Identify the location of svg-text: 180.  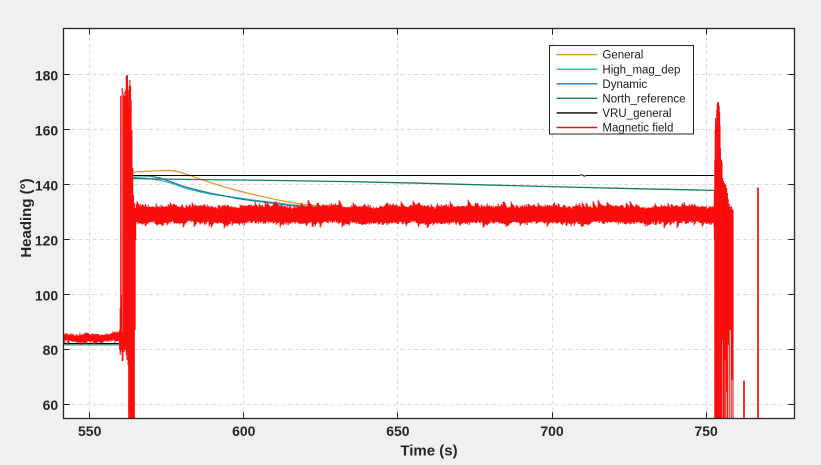
(47, 76).